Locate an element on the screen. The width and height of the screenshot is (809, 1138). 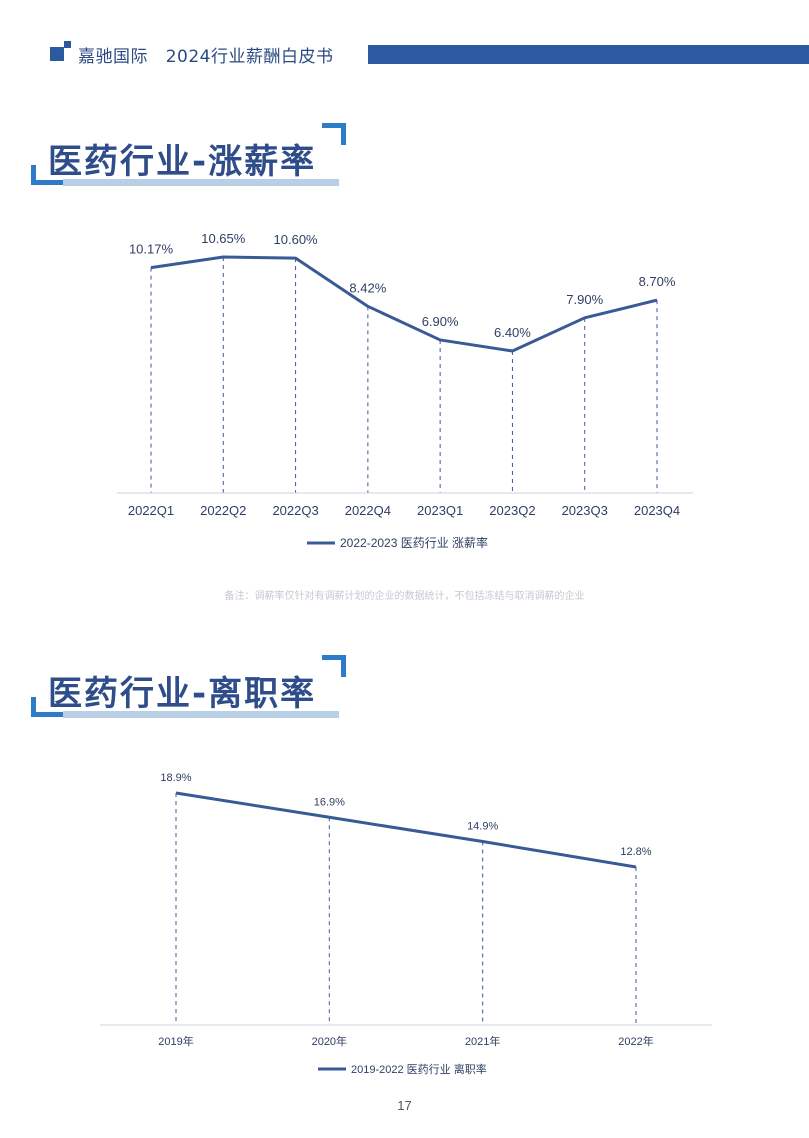
x-tick-label: 2022Q4 is located at coordinates (368, 510).